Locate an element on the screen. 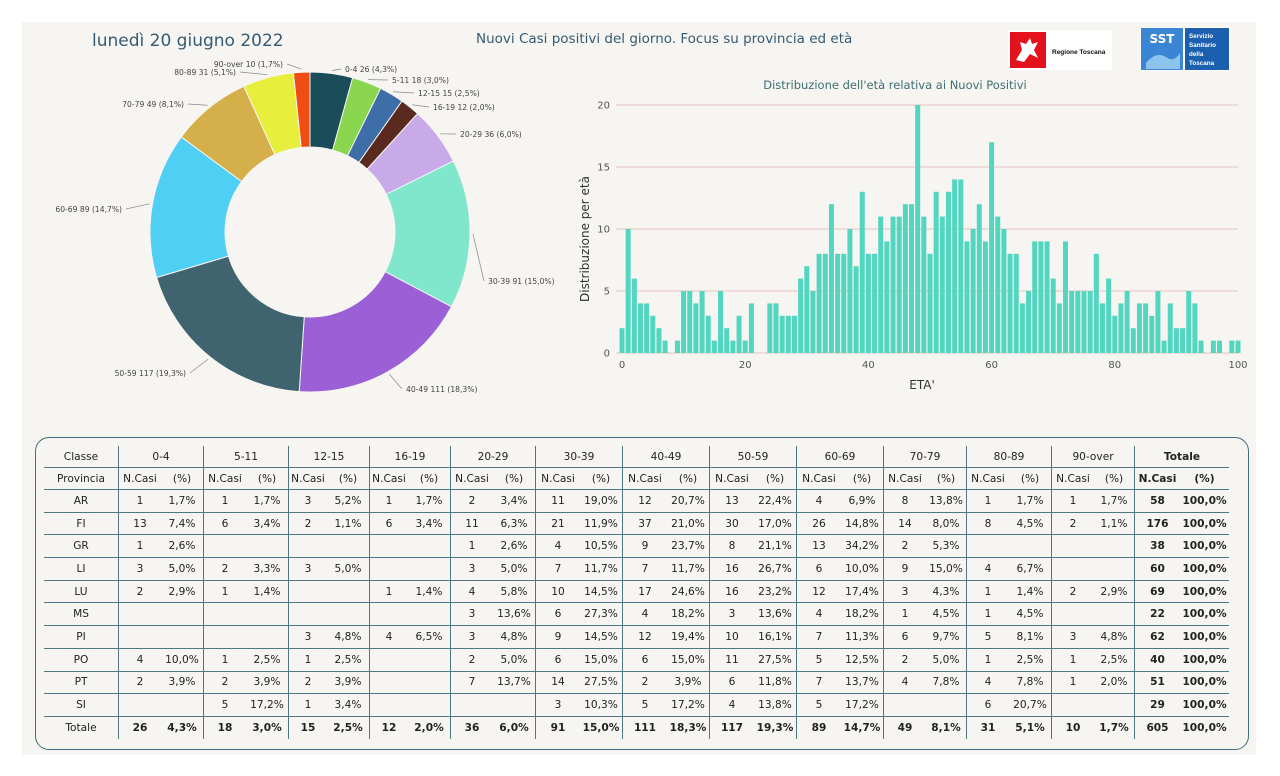  subheader-ncasi-0: N.Casi is located at coordinates (139, 478).